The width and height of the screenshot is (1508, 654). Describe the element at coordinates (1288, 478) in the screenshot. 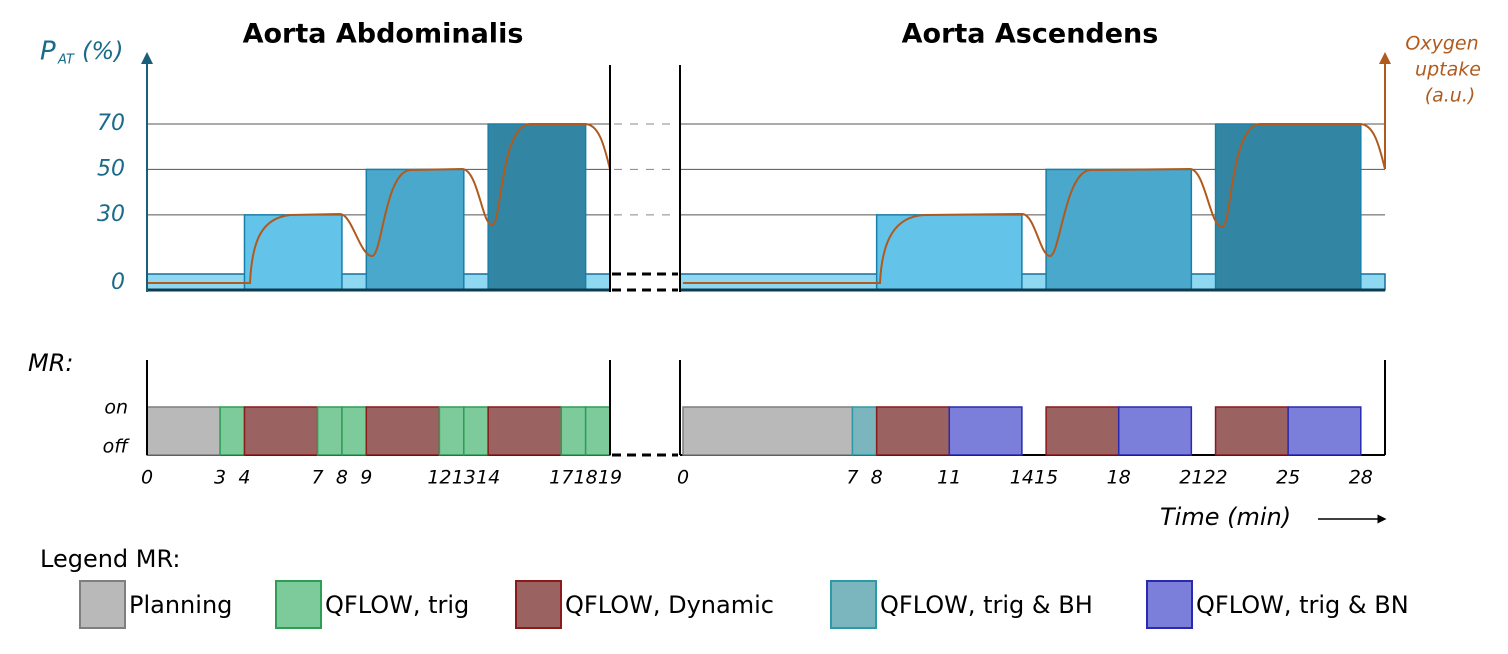

I see `x-tick-label: 25` at that location.